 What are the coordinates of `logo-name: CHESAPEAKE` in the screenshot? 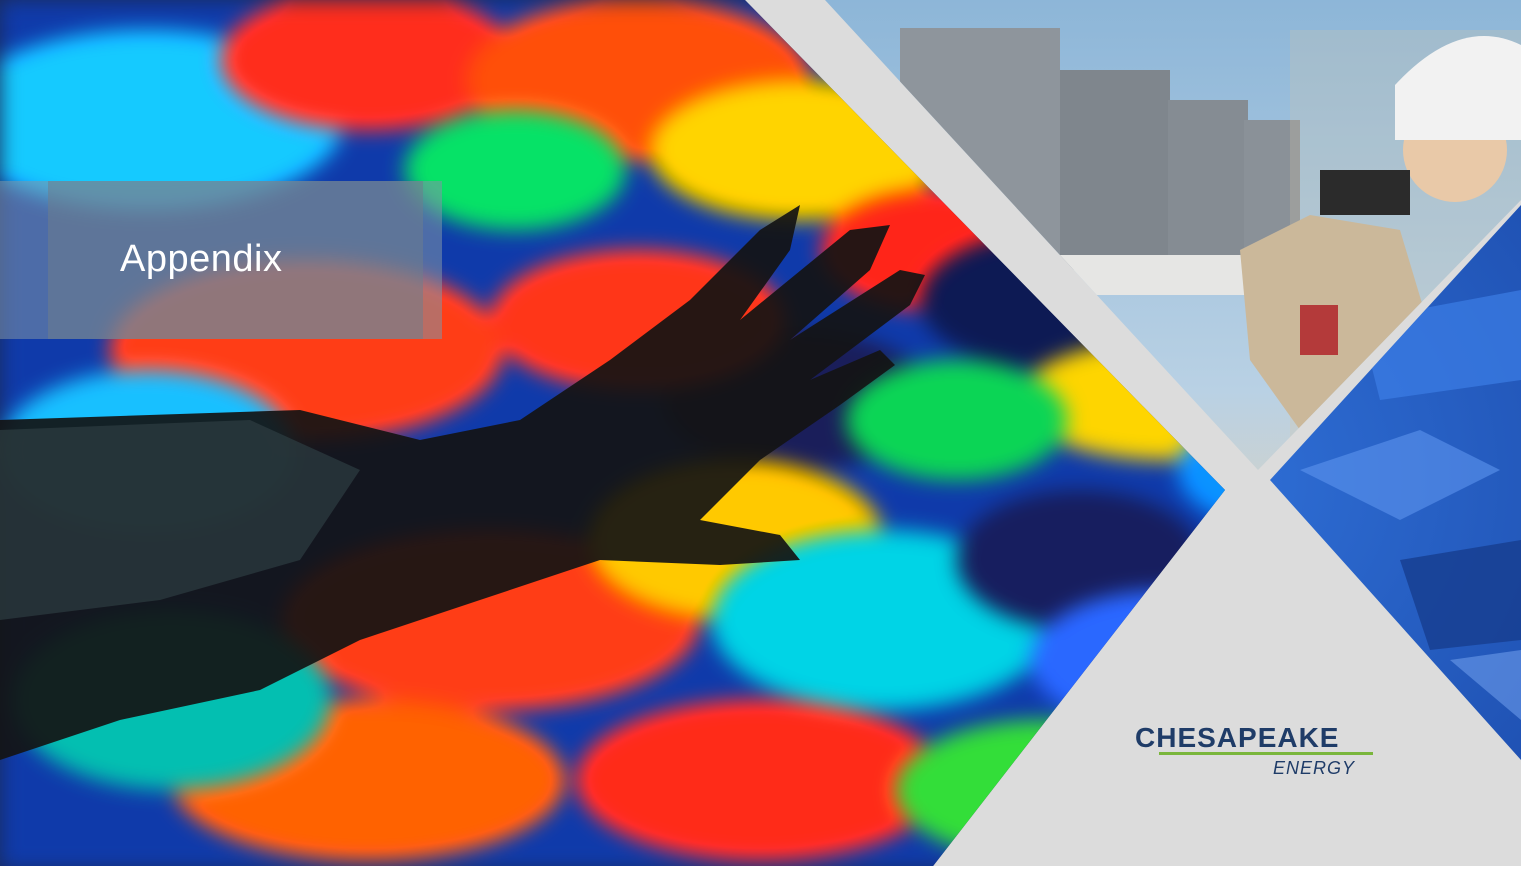 It's located at (1237, 737).